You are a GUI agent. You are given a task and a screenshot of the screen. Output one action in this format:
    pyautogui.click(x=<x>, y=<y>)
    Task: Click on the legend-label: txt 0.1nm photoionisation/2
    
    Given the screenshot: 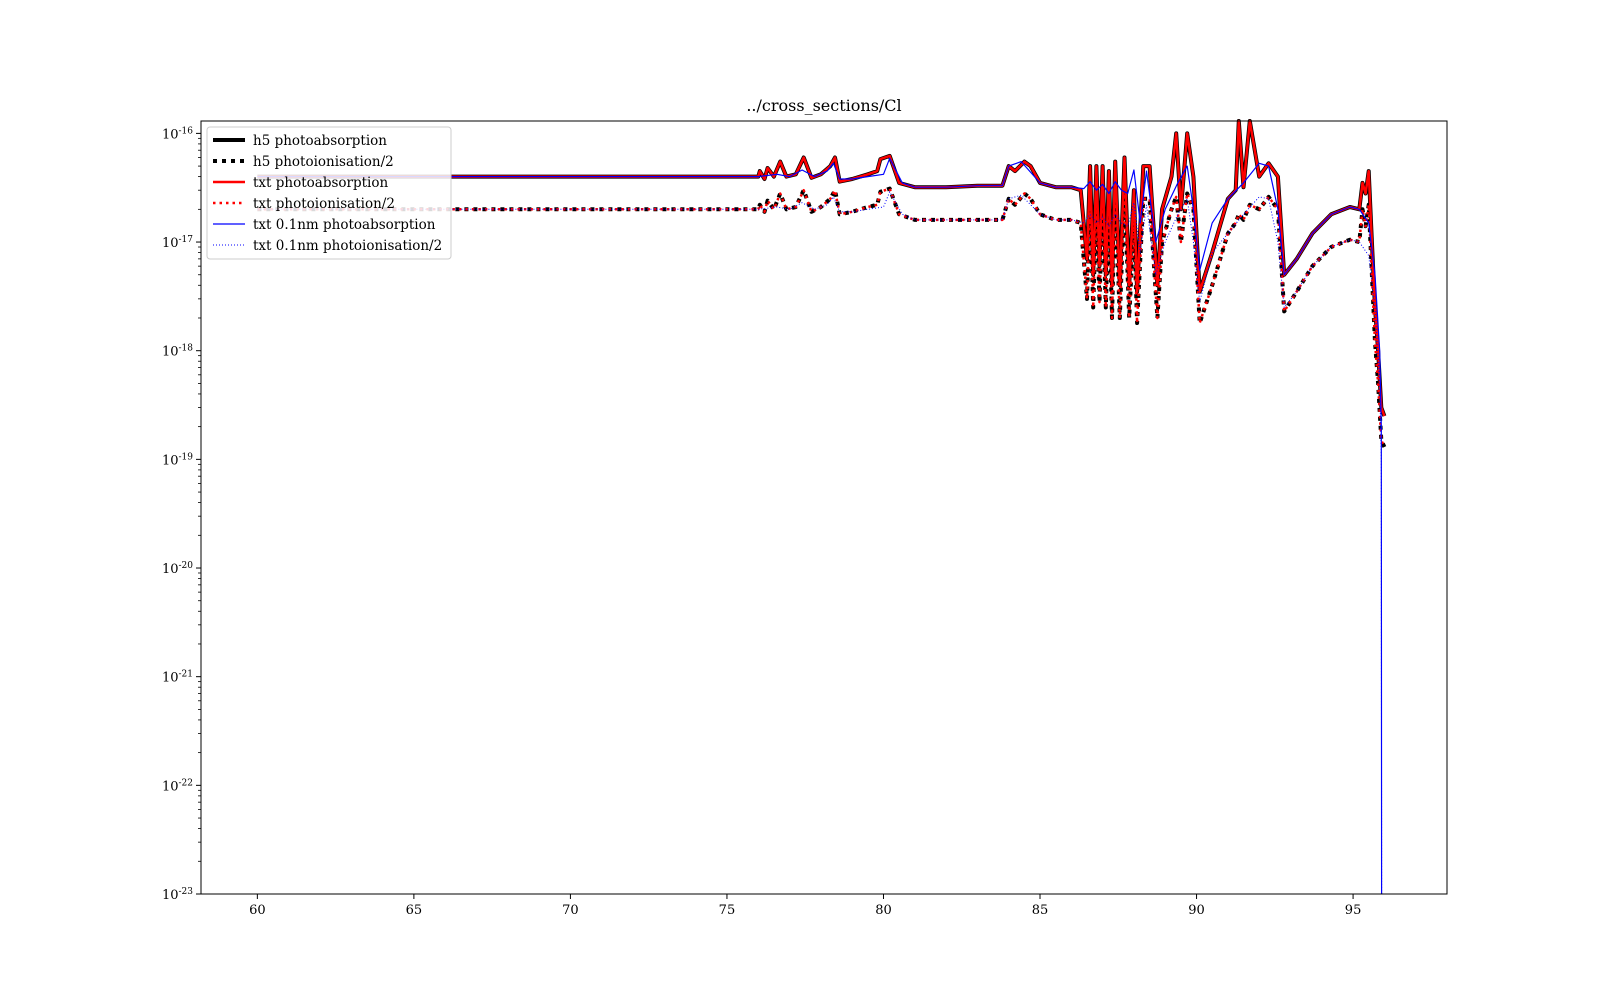 What is the action you would take?
    pyautogui.click(x=347, y=246)
    